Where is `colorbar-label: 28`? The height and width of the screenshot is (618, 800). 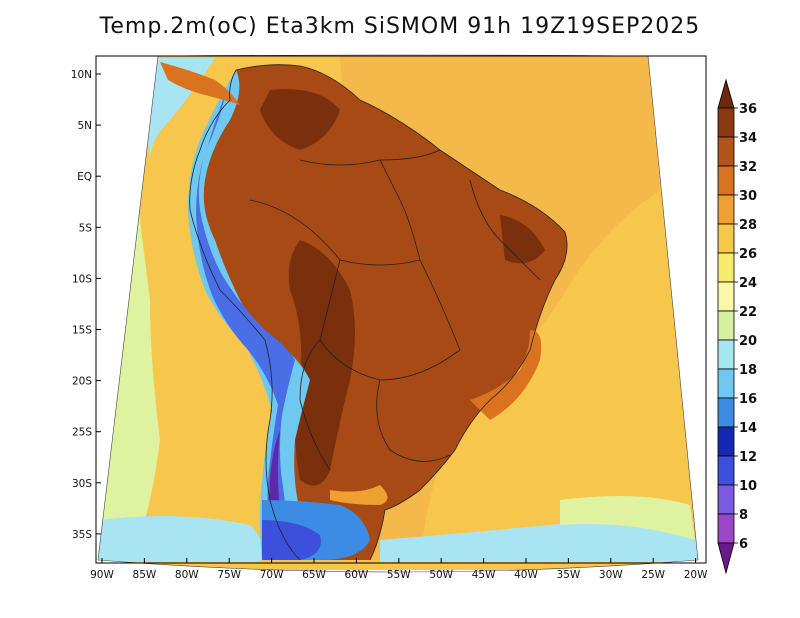
colorbar-label: 28 is located at coordinates (748, 225).